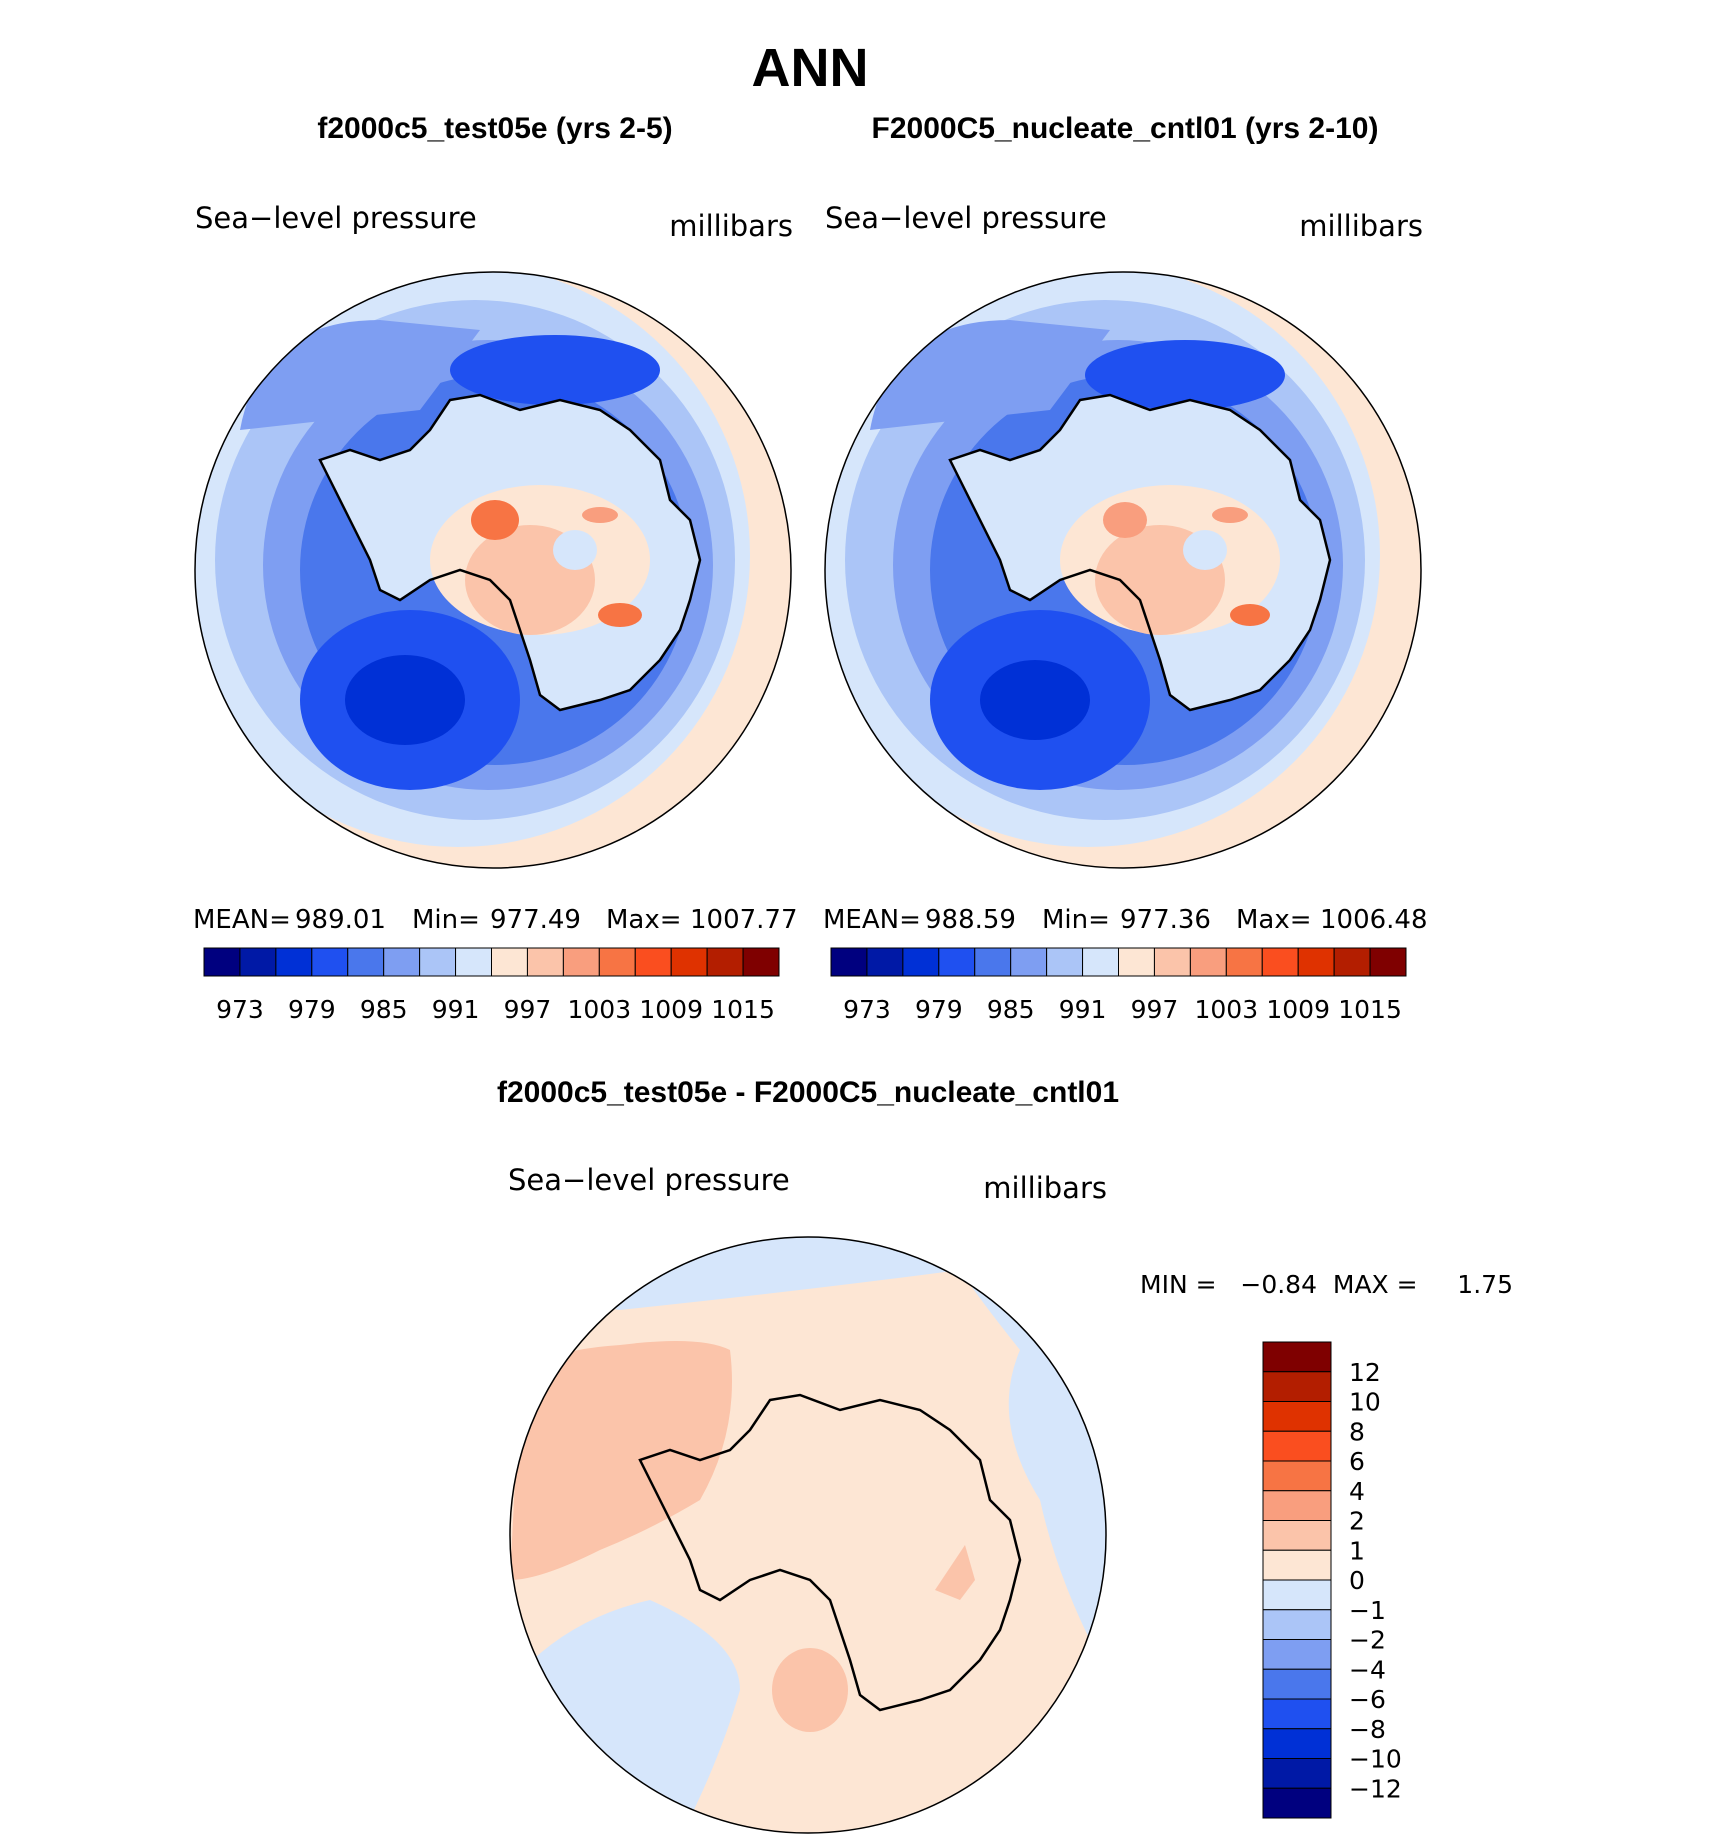 The width and height of the screenshot is (1710, 1839). Describe the element at coordinates (340, 920) in the screenshot. I see `panel1-mean-value: 989.01` at that location.